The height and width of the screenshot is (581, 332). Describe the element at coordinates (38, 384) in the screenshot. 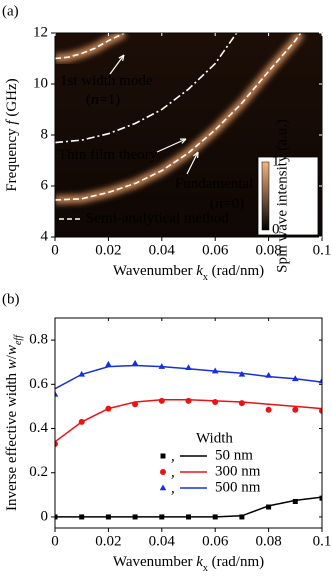

I see `y-tick-label: 0.6` at that location.